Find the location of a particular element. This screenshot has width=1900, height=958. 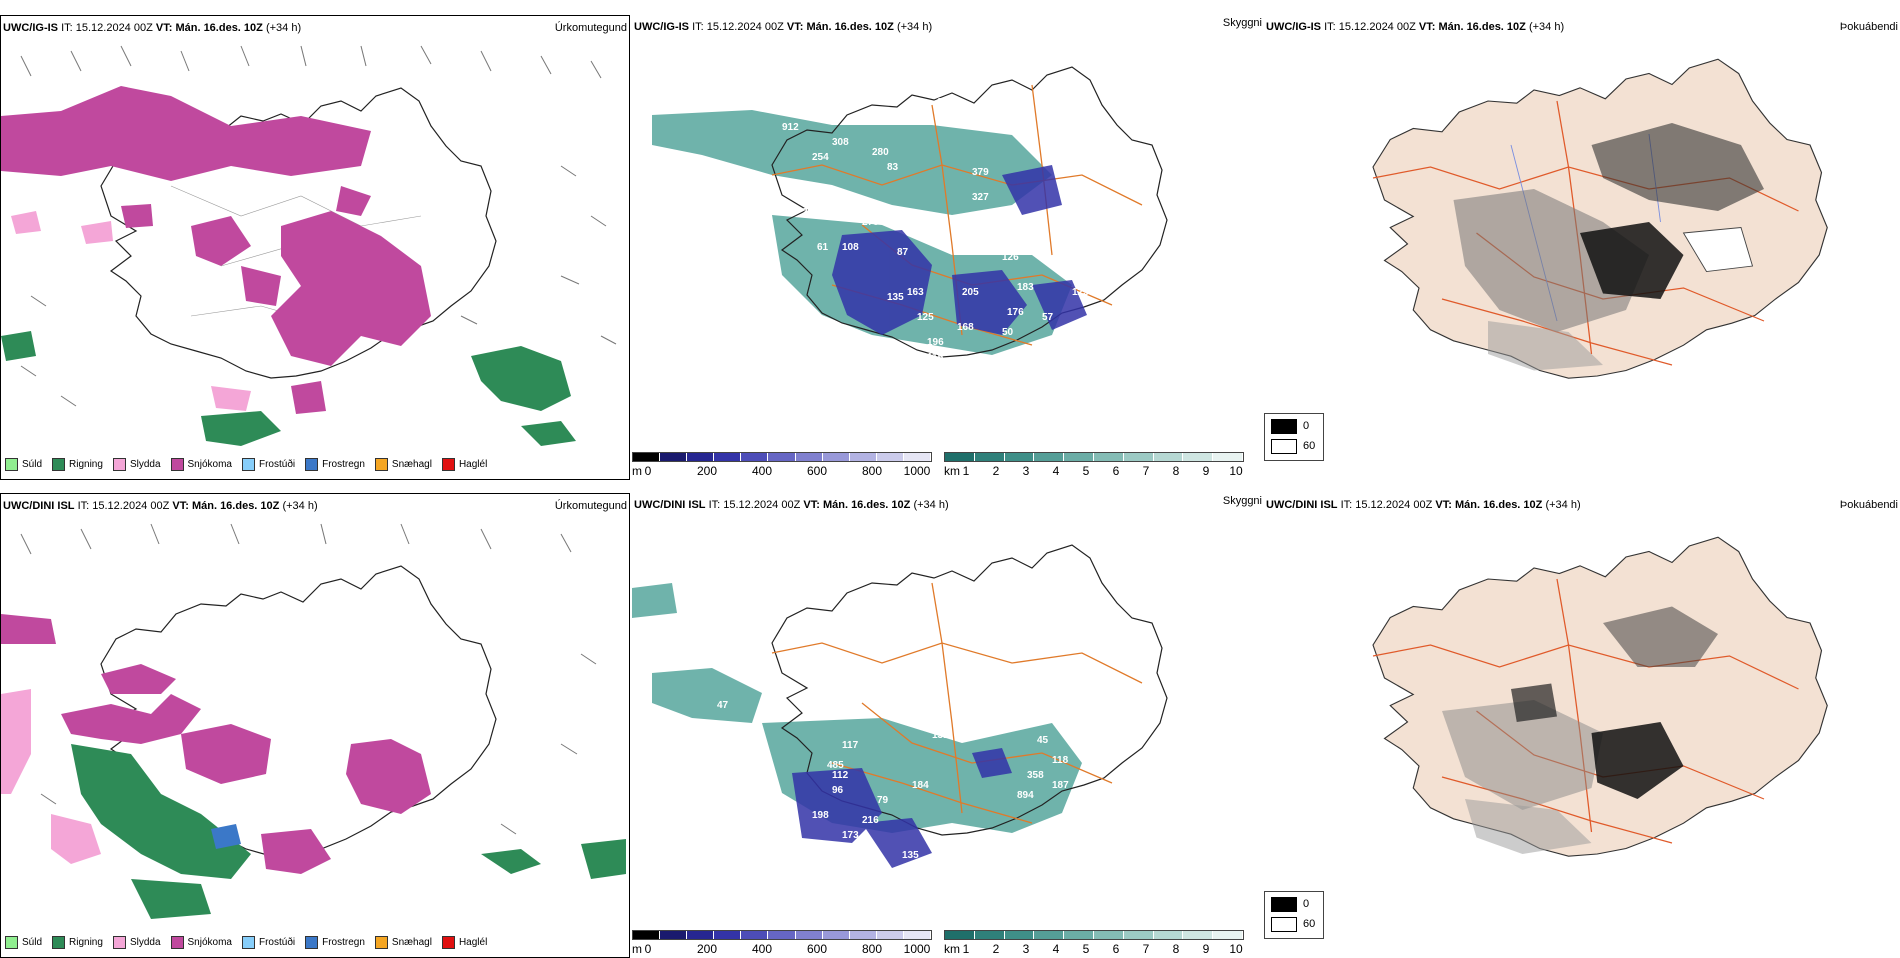

cloud-base-label: 173 is located at coordinates (1010, 227).